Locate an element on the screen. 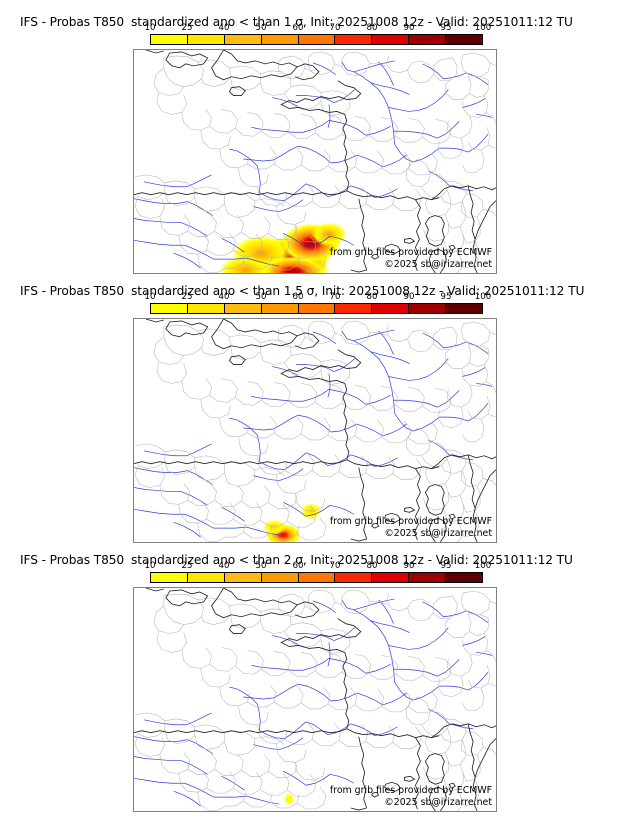  colorbar-3: 10 25 40 50 60 70 80 90 95 100 is located at coordinates (318, 572).